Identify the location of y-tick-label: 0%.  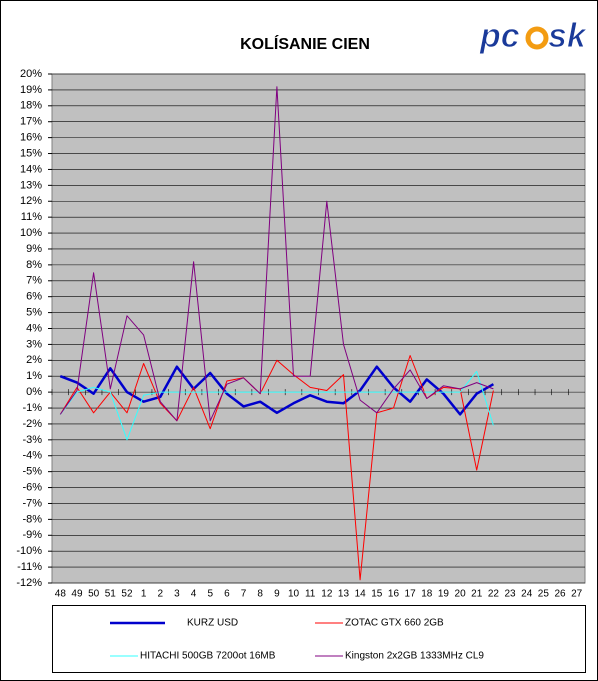
(34, 392).